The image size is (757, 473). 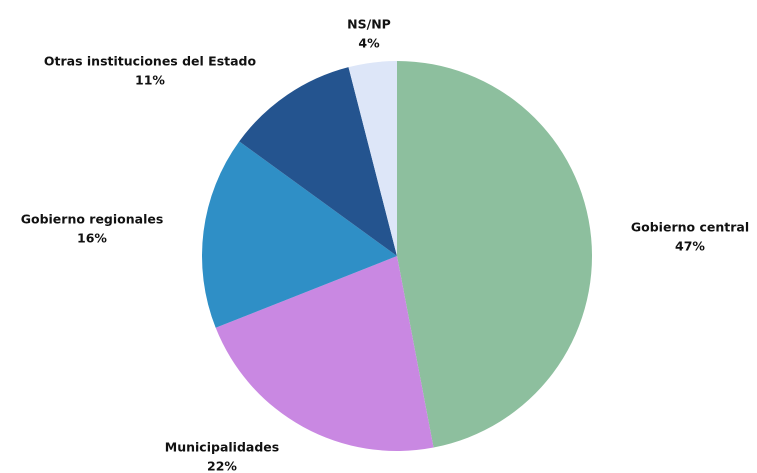 I want to click on slice-value-label: 16%, so click(x=92, y=238).